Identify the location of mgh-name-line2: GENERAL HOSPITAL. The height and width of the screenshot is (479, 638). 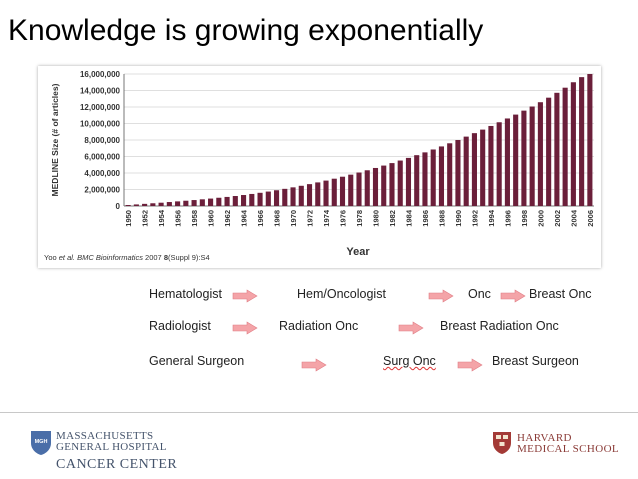
(111, 447).